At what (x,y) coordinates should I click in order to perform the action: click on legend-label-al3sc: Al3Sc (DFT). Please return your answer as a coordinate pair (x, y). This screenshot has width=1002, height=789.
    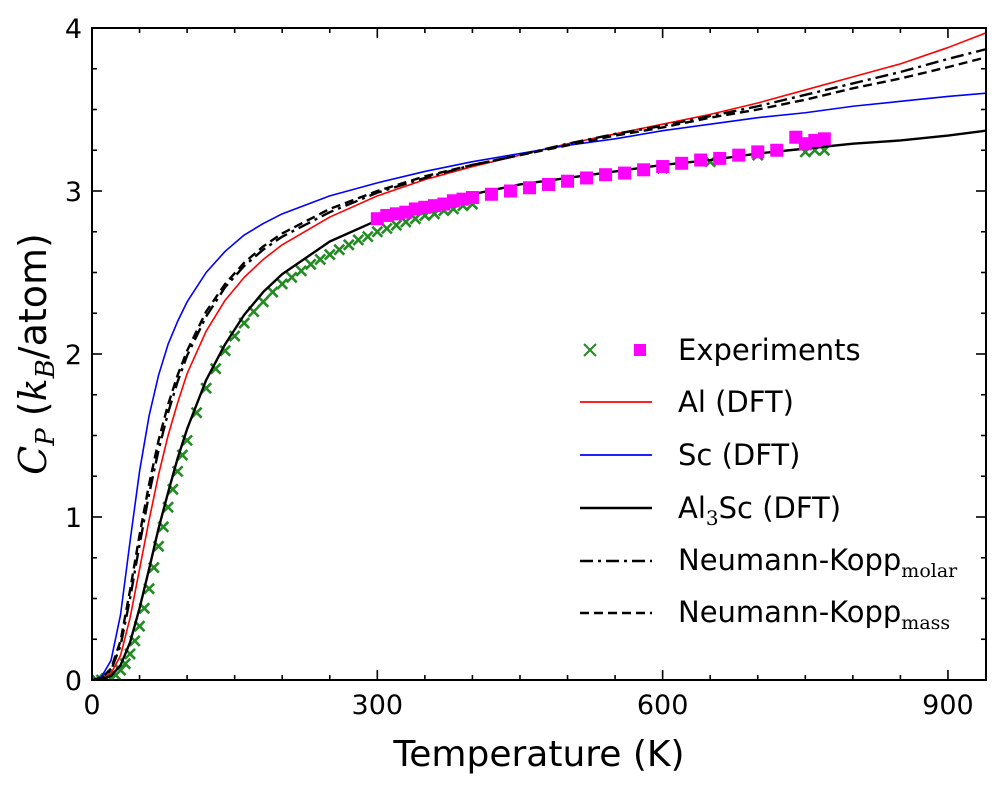
    Looking at the image, I should click on (759, 510).